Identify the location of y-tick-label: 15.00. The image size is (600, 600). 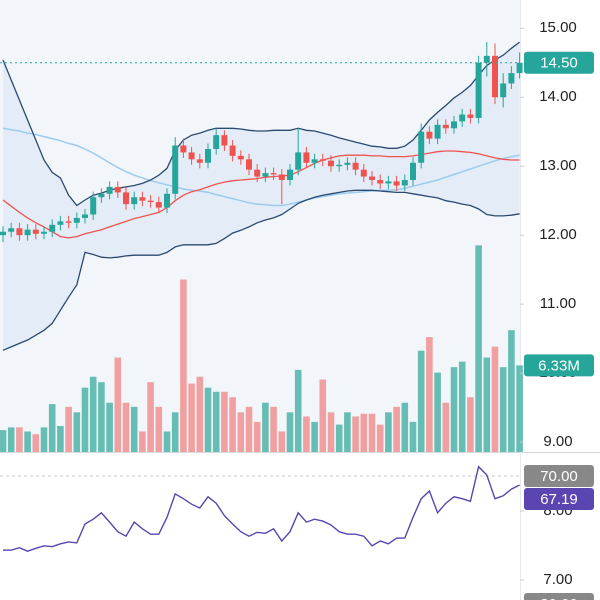
(558, 27).